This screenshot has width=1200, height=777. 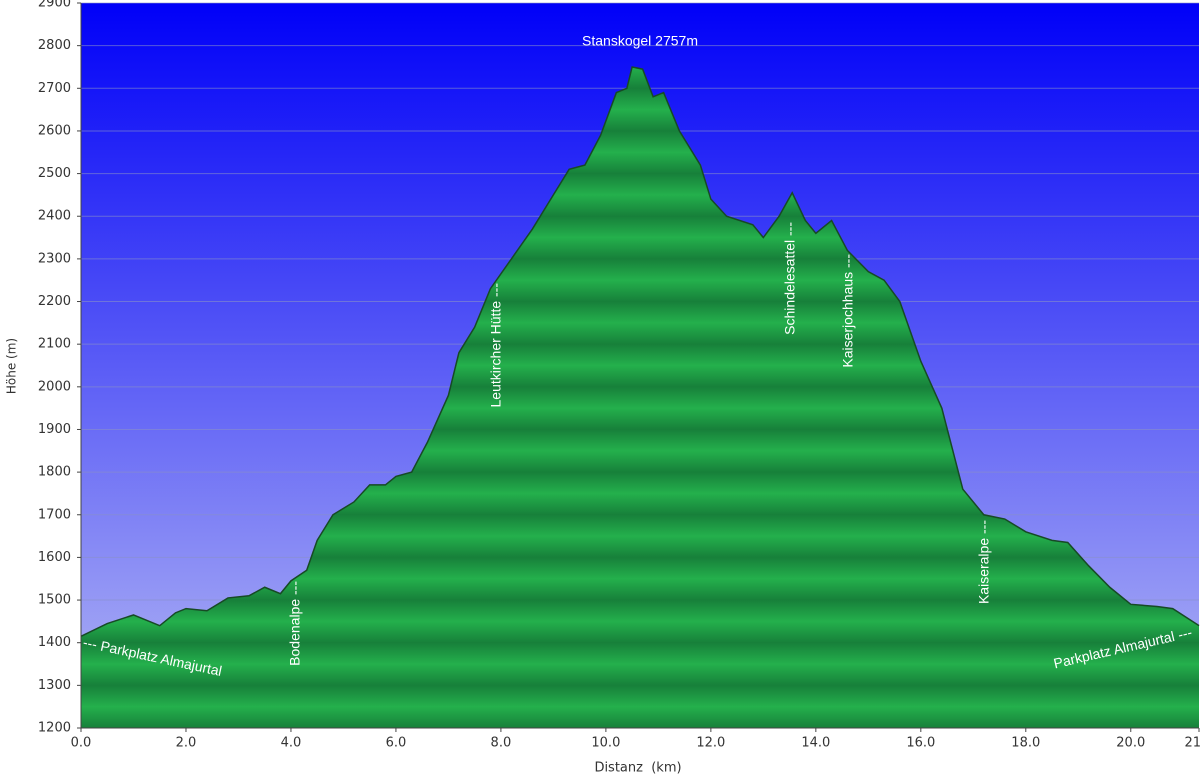 What do you see at coordinates (54, 173) in the screenshot?
I see `y-tick-label: 2500` at bounding box center [54, 173].